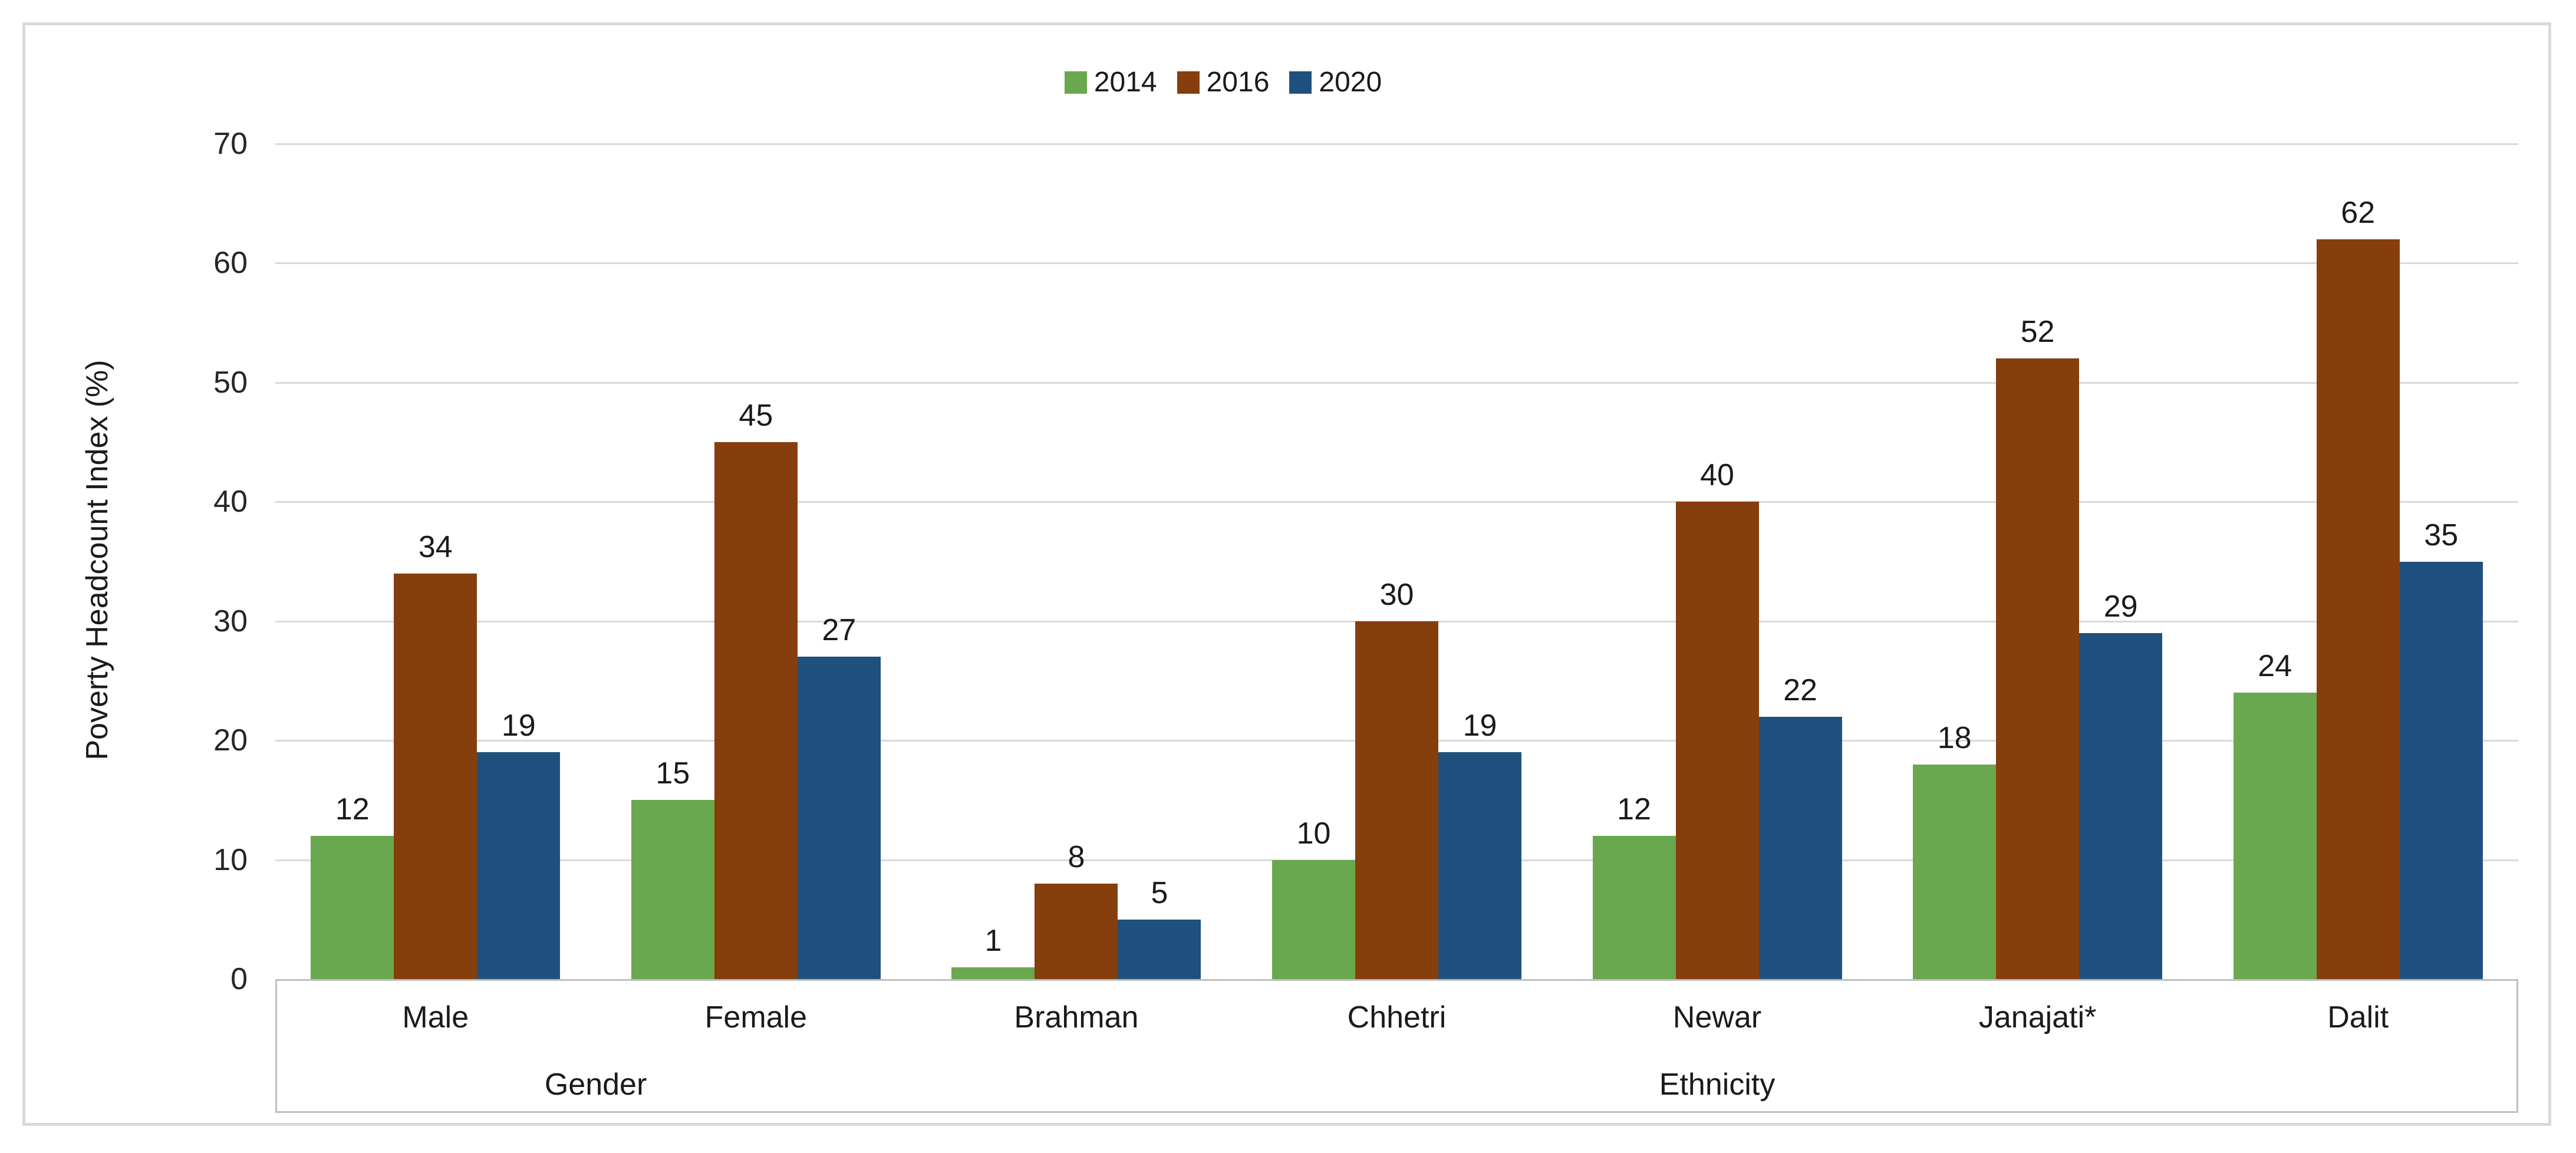  I want to click on y-axis-tick-label: 0, so click(239, 979).